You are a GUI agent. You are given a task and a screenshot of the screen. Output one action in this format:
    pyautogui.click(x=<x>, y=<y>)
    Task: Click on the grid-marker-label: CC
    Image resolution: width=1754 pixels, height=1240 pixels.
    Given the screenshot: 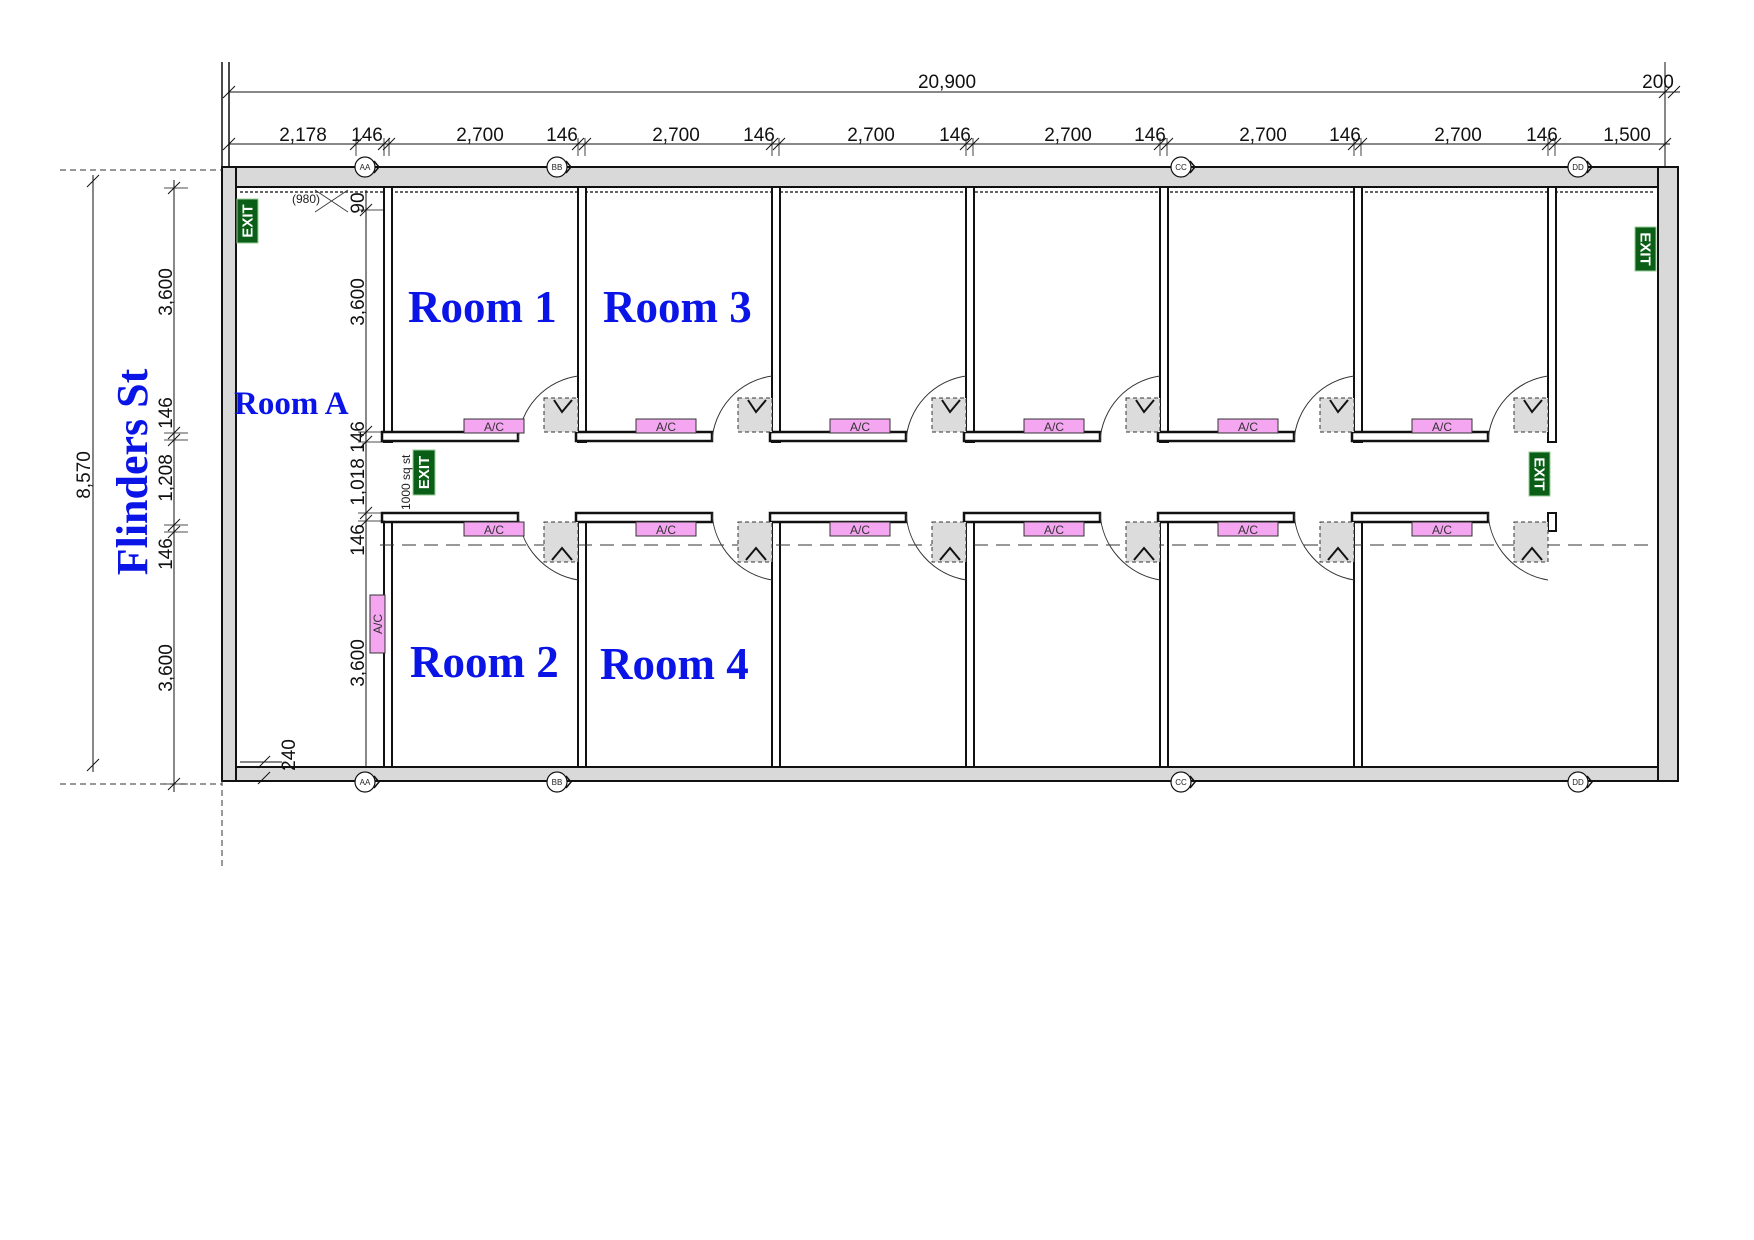 What is the action you would take?
    pyautogui.click(x=1181, y=782)
    